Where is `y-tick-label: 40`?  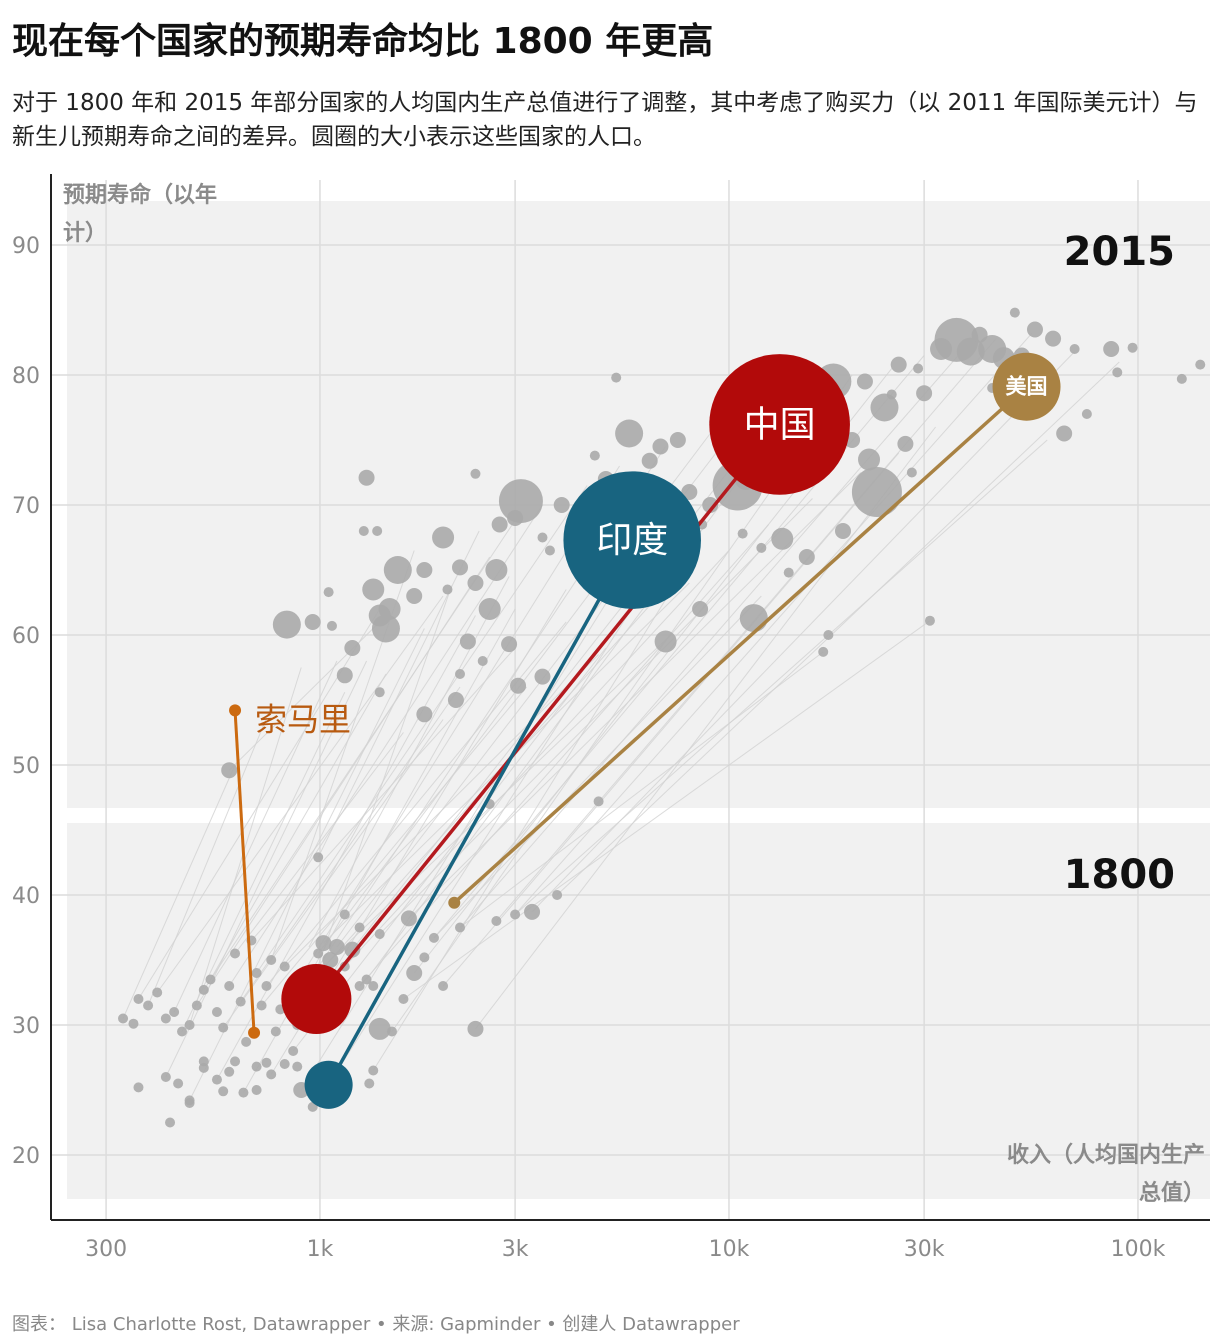
y-tick-label: 40 is located at coordinates (26, 896).